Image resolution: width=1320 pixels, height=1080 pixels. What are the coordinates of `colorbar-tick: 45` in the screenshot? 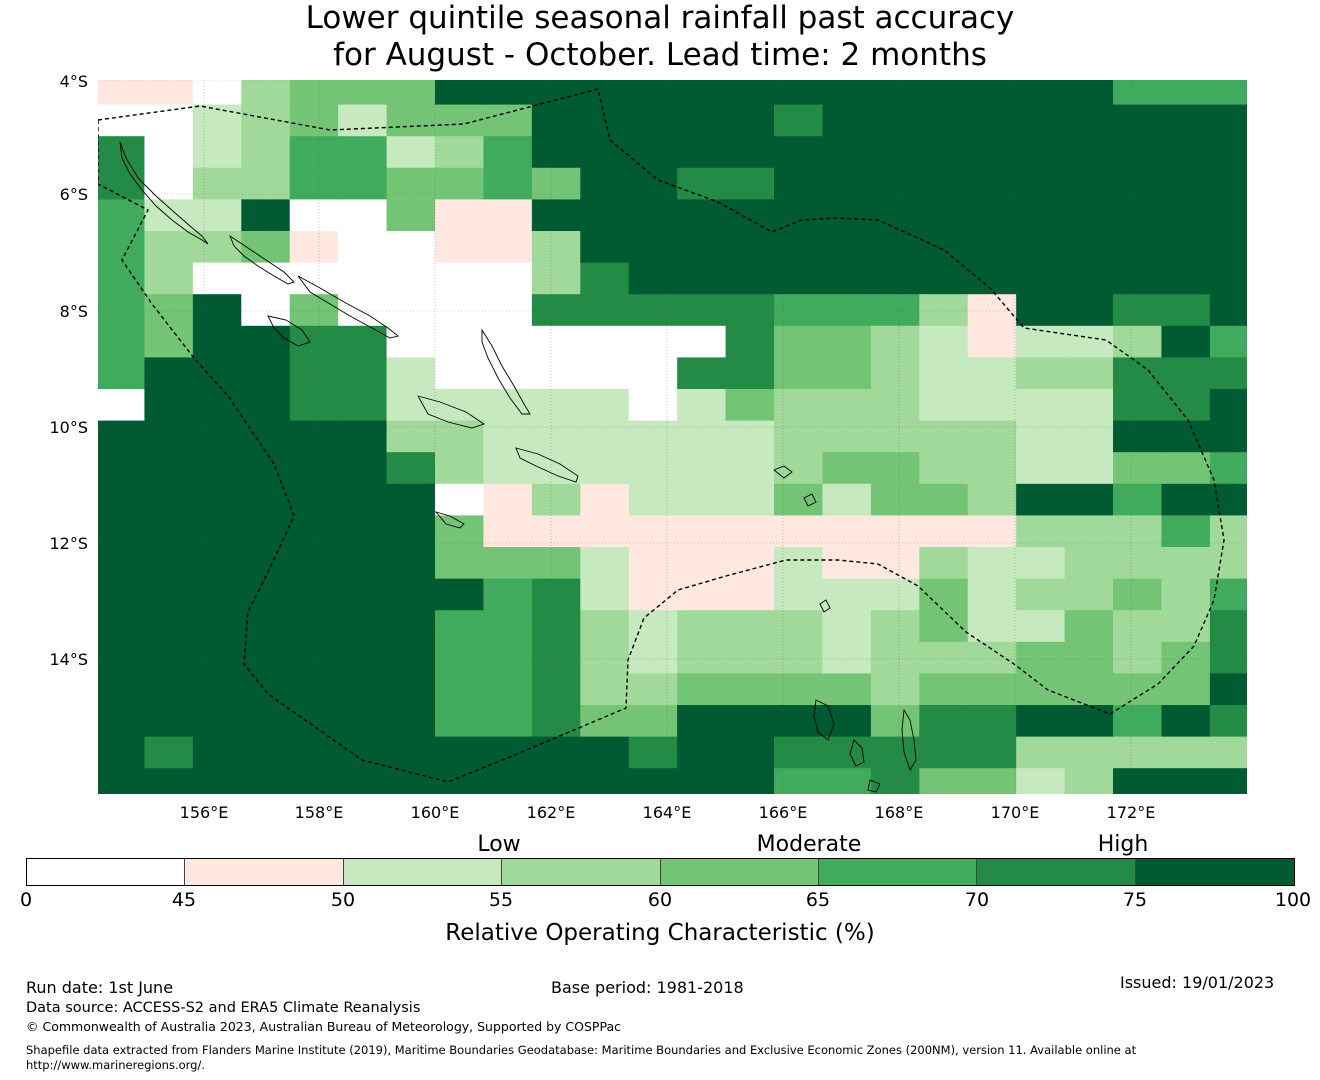 It's located at (184, 900).